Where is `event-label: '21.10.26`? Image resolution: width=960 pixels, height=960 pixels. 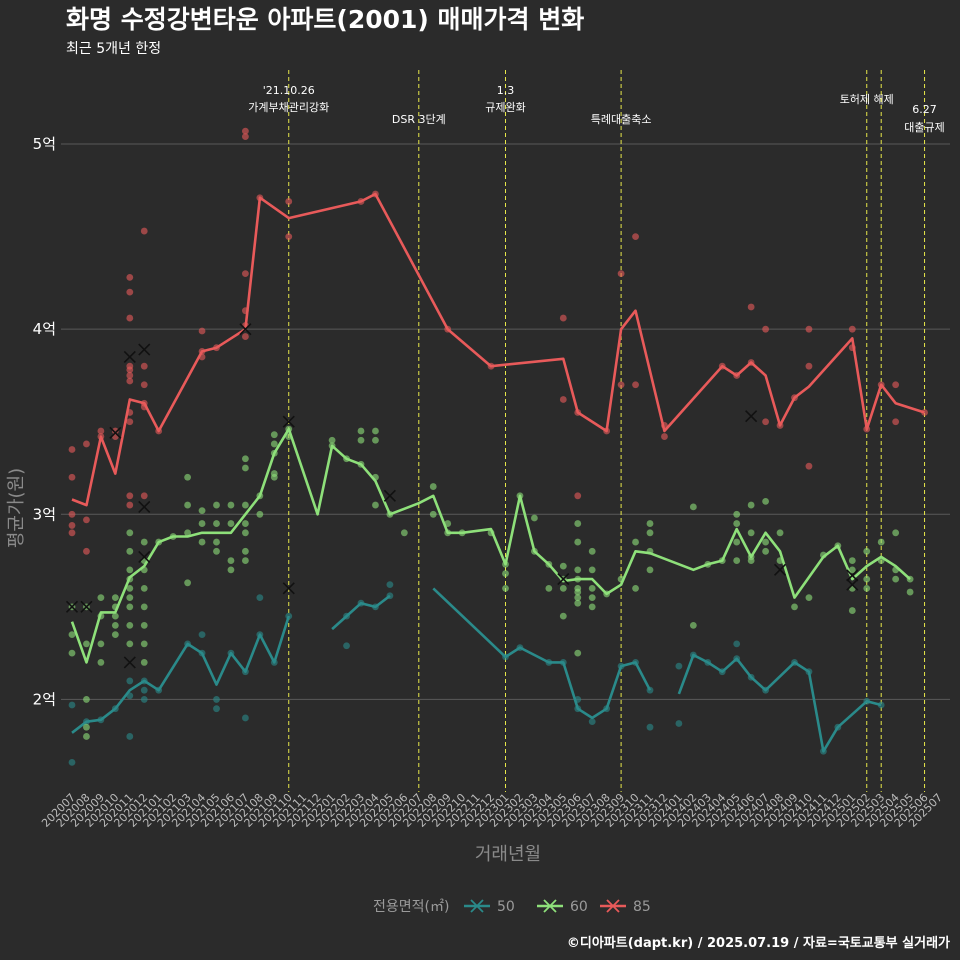 event-label: '21.10.26 is located at coordinates (289, 90).